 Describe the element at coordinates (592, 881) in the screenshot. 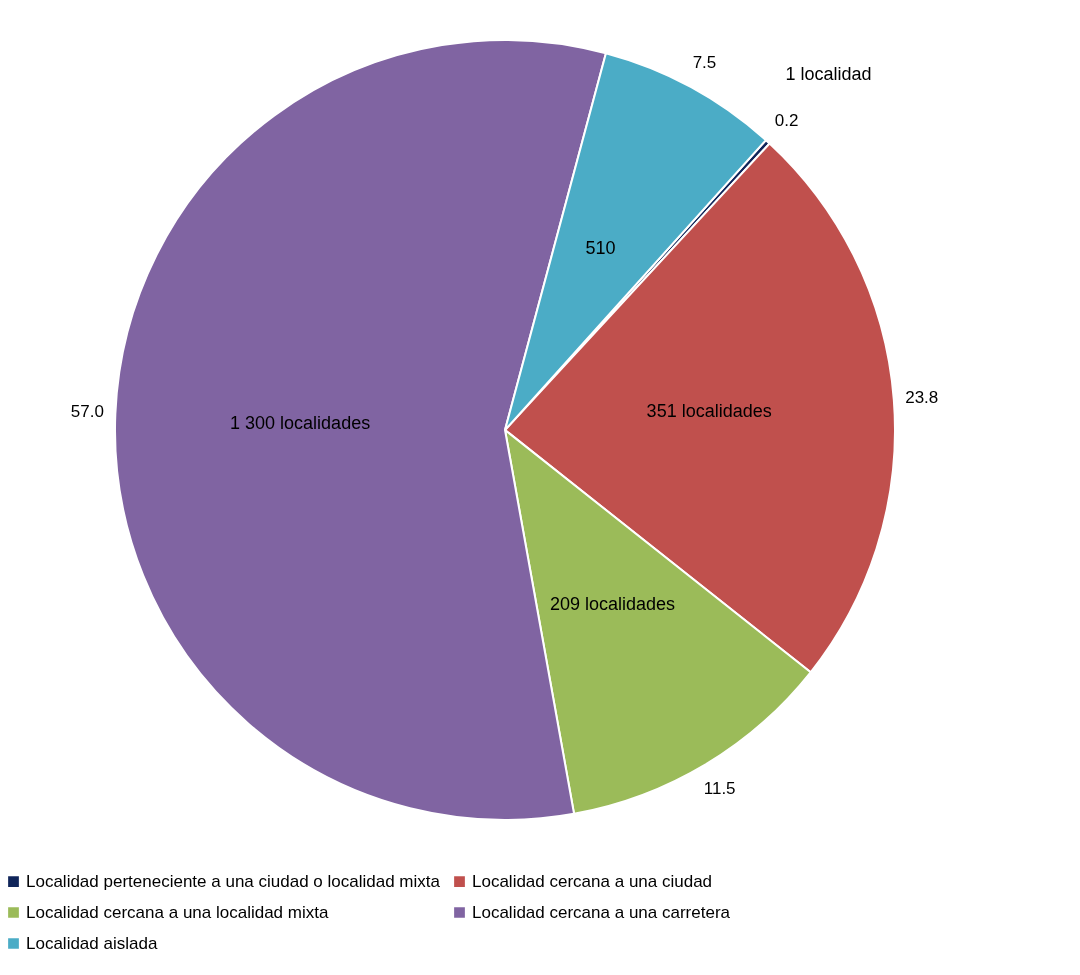

I see `legend-label: Localidad cercana a una ciudad` at that location.